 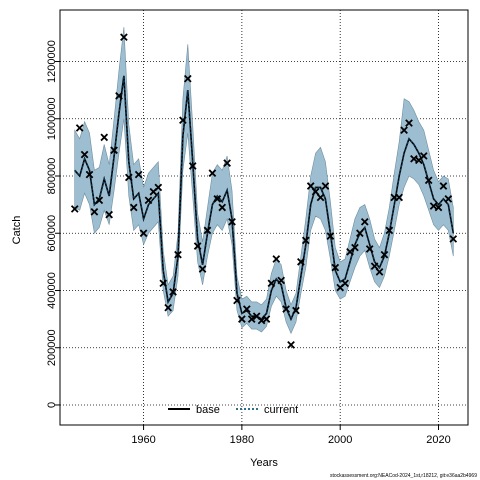 What do you see at coordinates (448, 199) in the screenshot?
I see `observed-point-2022` at bounding box center [448, 199].